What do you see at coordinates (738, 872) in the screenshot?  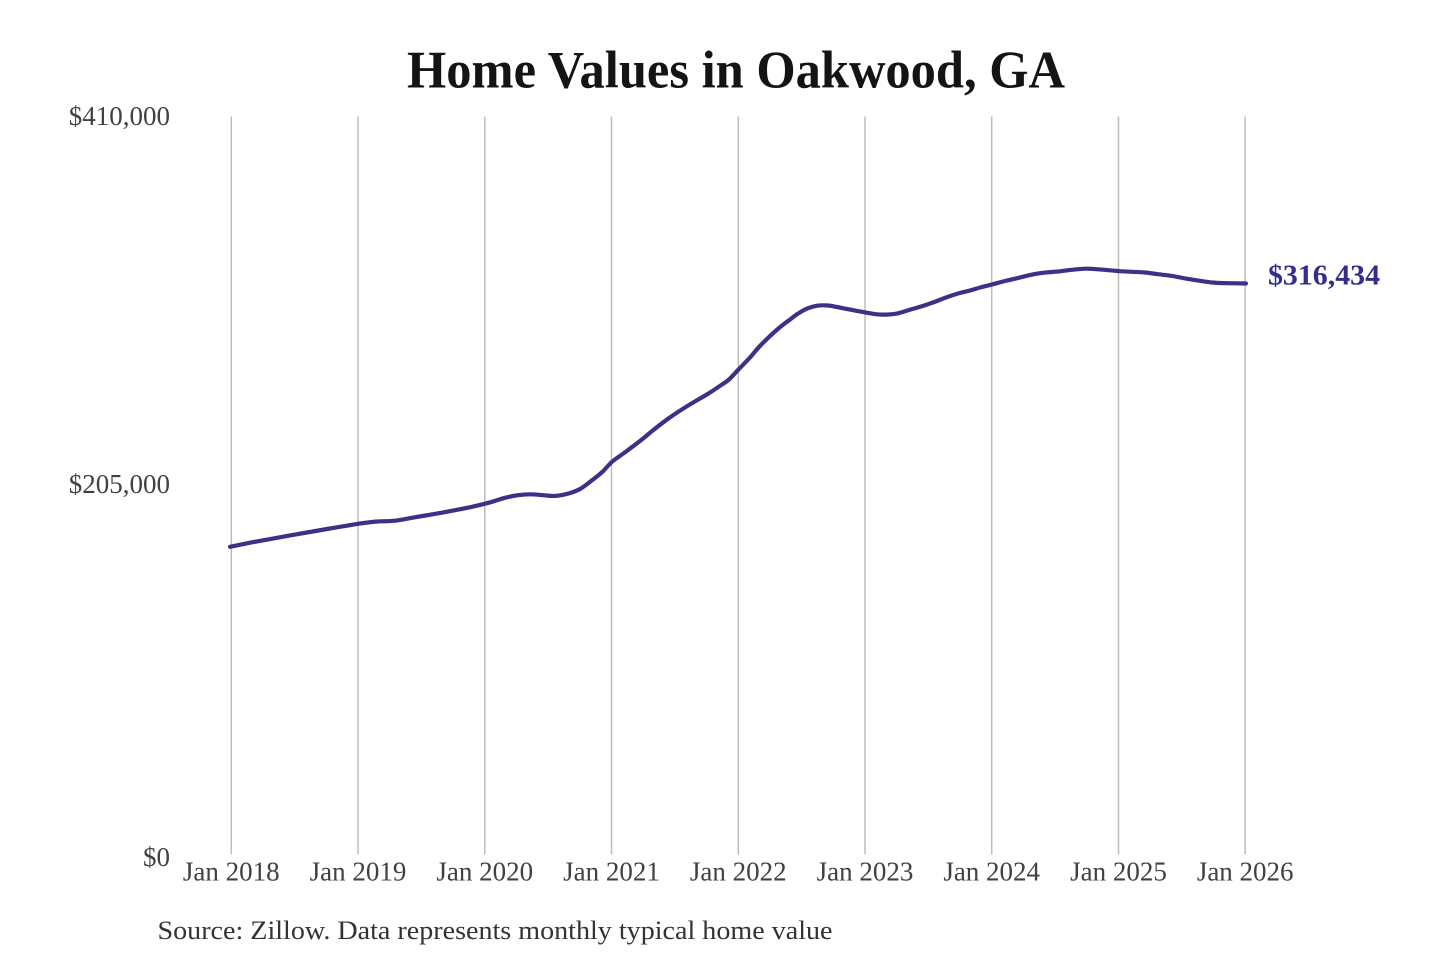 I see `svg-text: Jan 2022` at bounding box center [738, 872].